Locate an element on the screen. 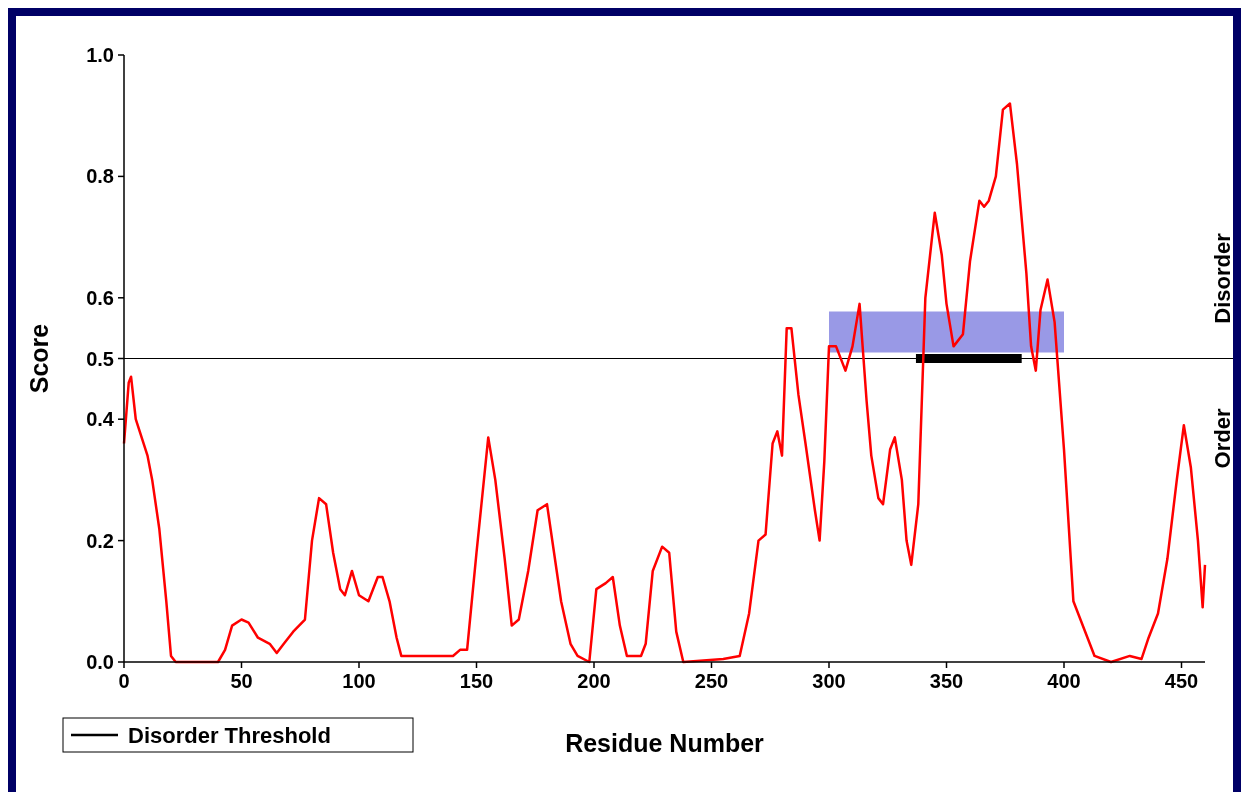  x-tick-label: 150 is located at coordinates (476, 681).